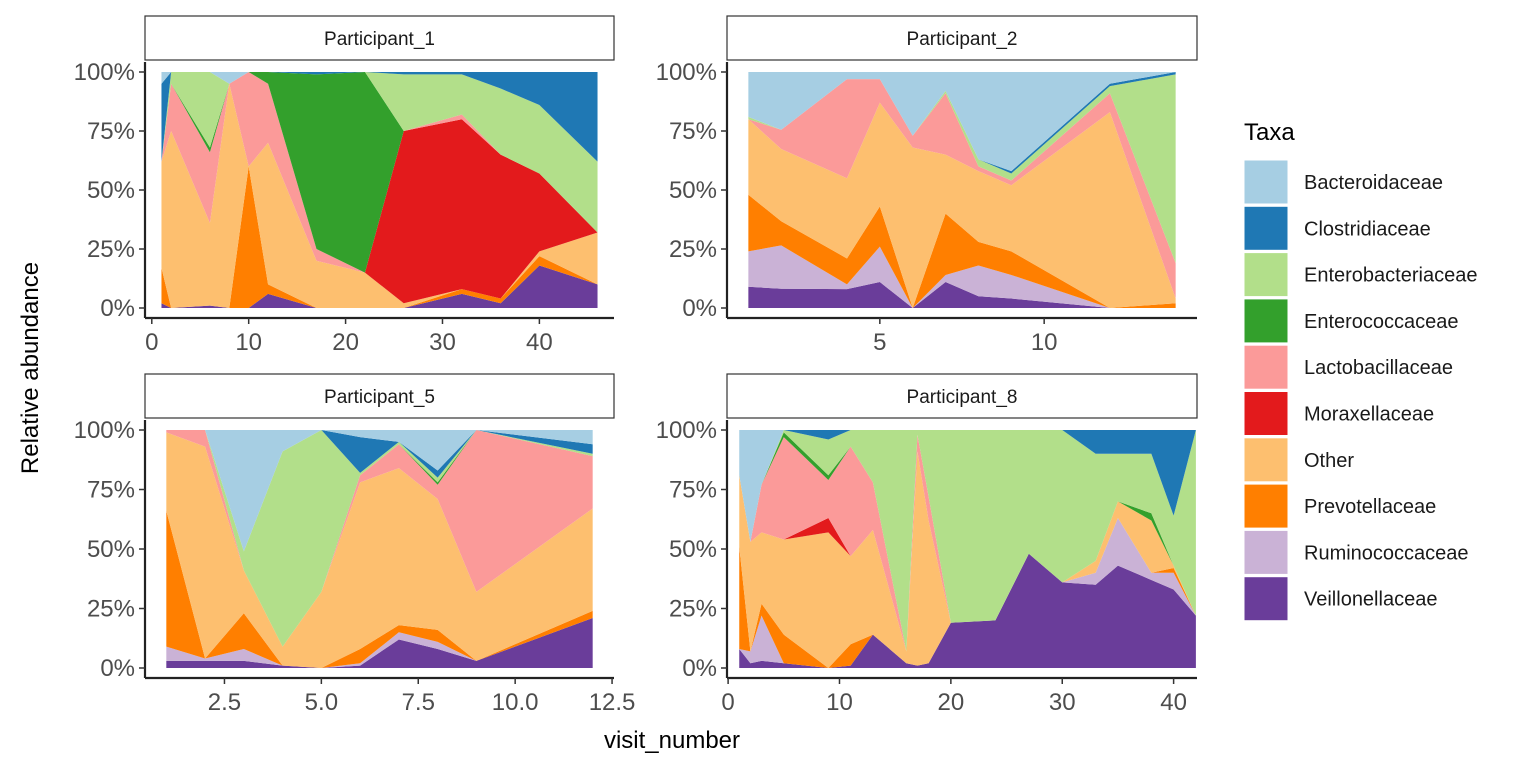 Image resolution: width=1536 pixels, height=768 pixels. Describe the element at coordinates (1378, 368) in the screenshot. I see `legend-label: Lactobacillaceae` at that location.